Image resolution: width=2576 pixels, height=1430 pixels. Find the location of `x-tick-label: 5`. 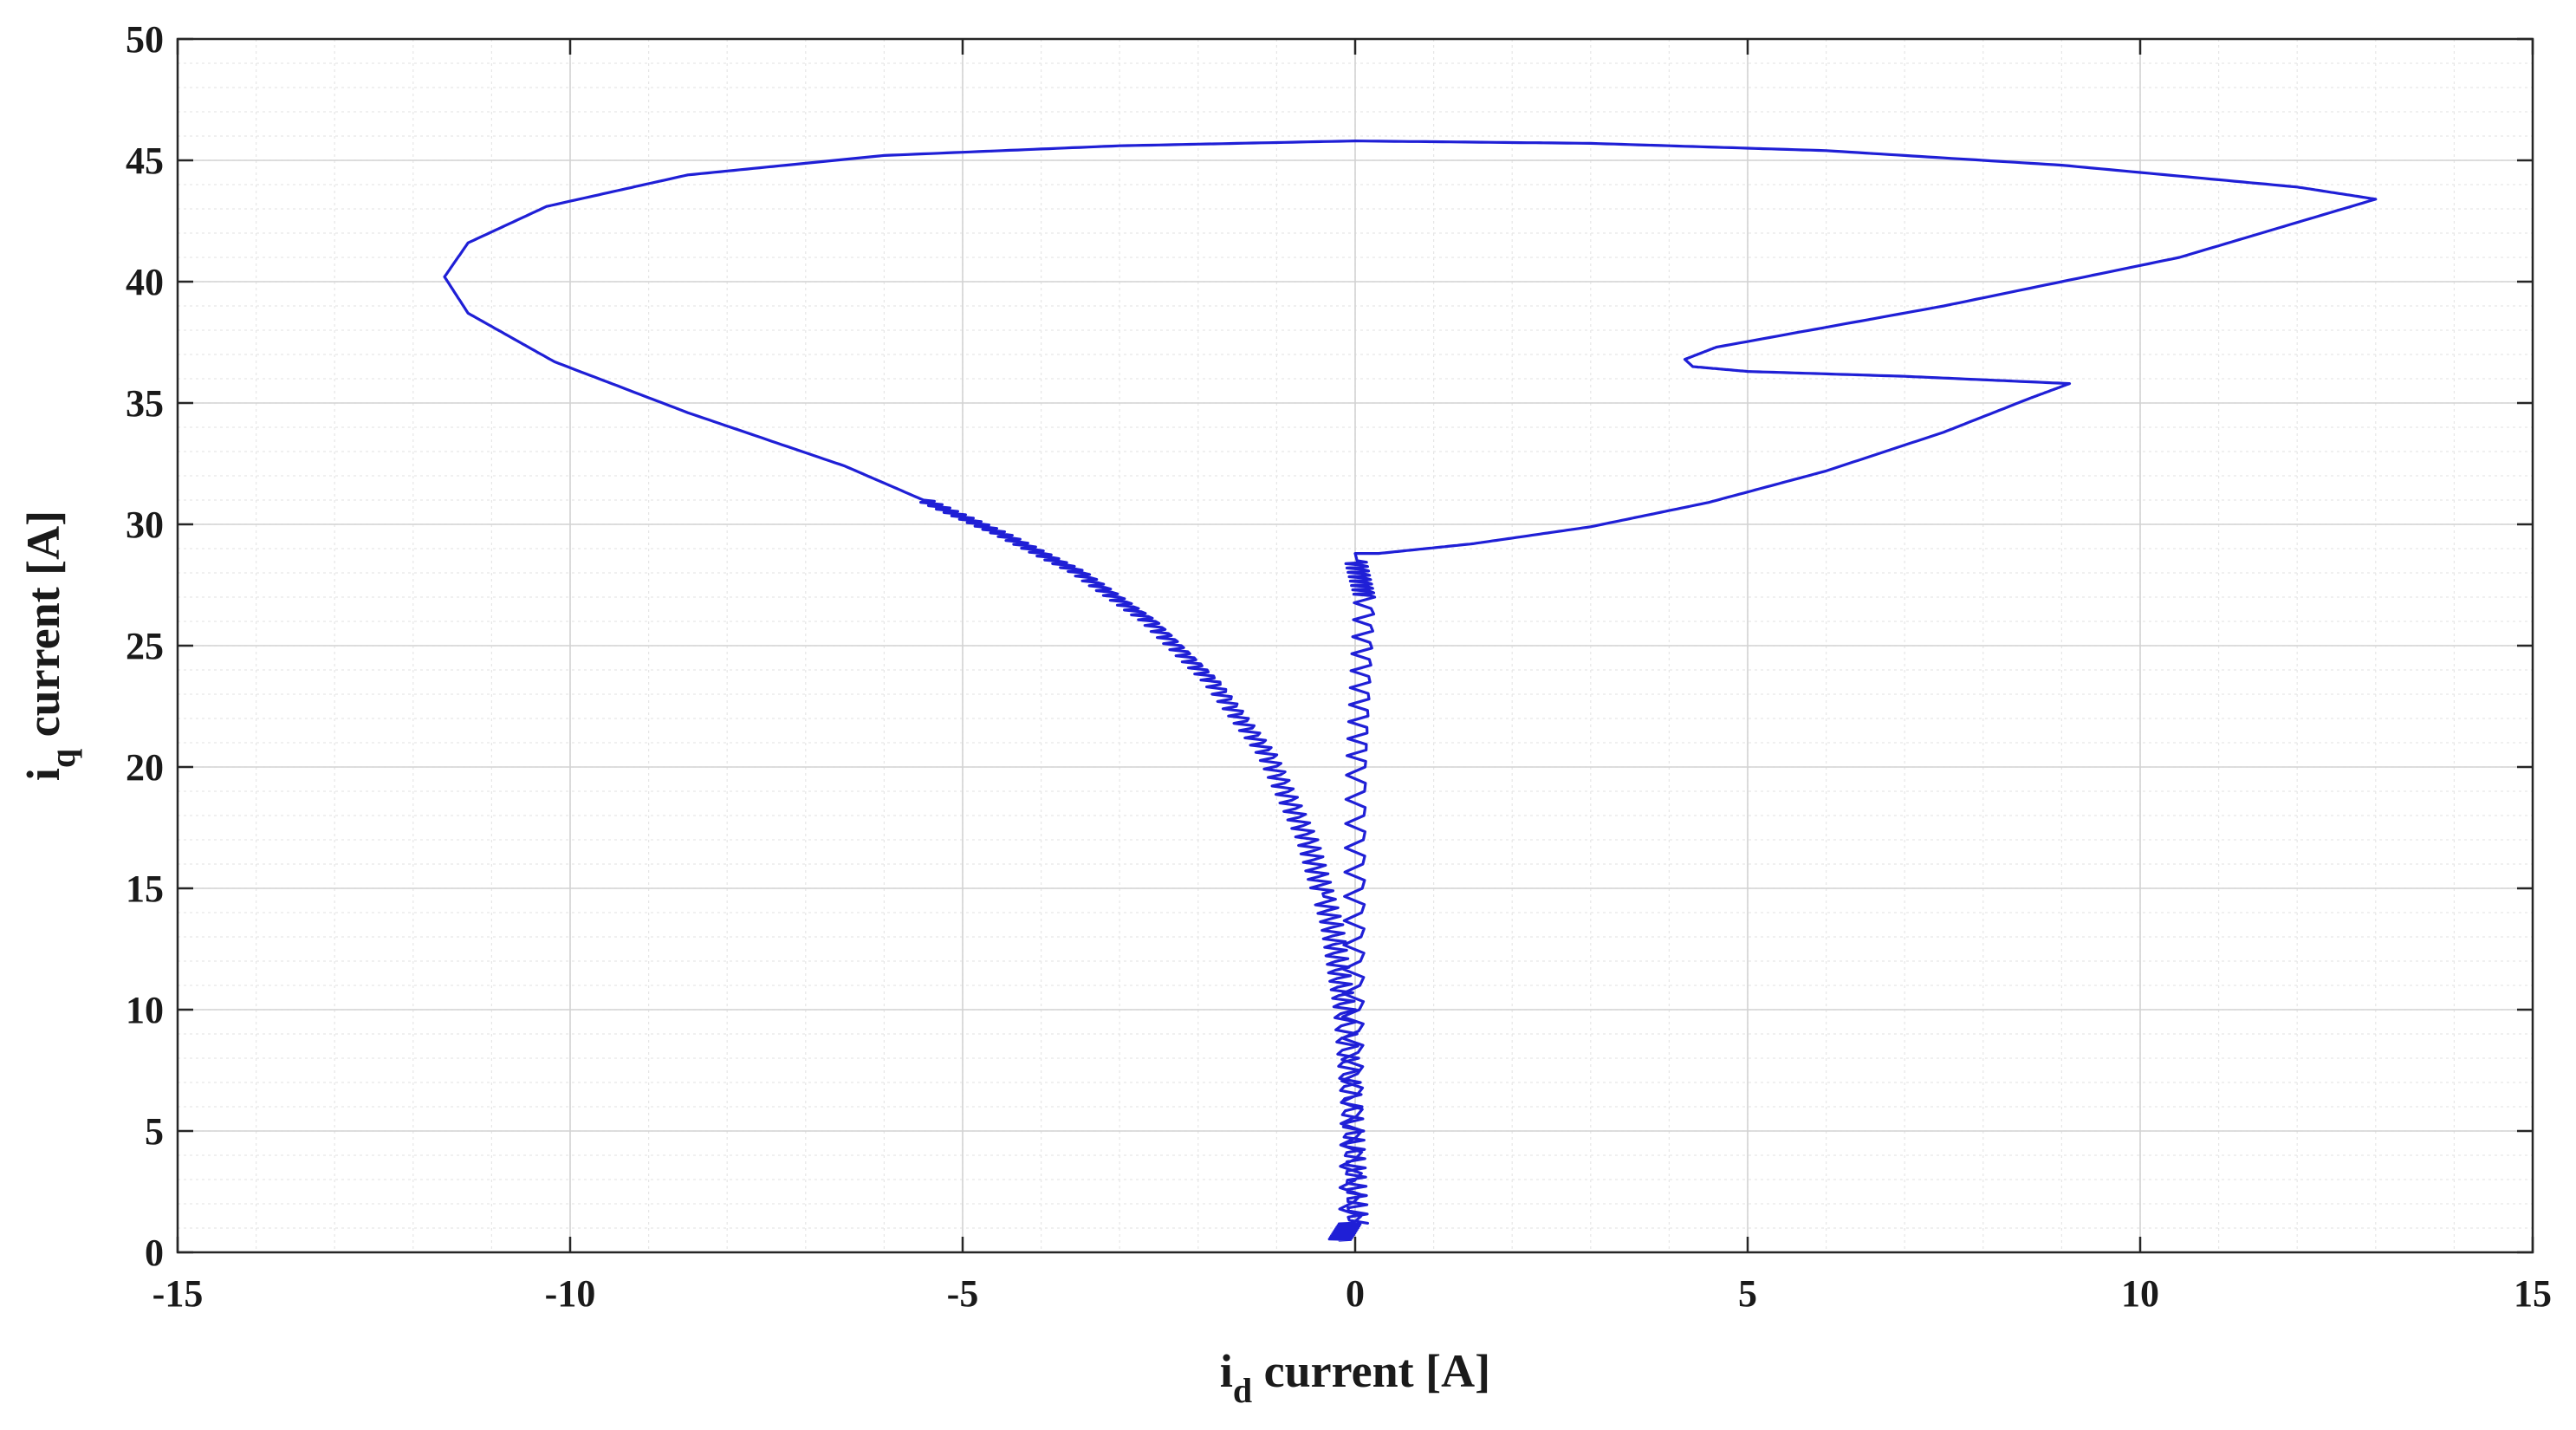

x-tick-label: 5 is located at coordinates (1747, 1293).